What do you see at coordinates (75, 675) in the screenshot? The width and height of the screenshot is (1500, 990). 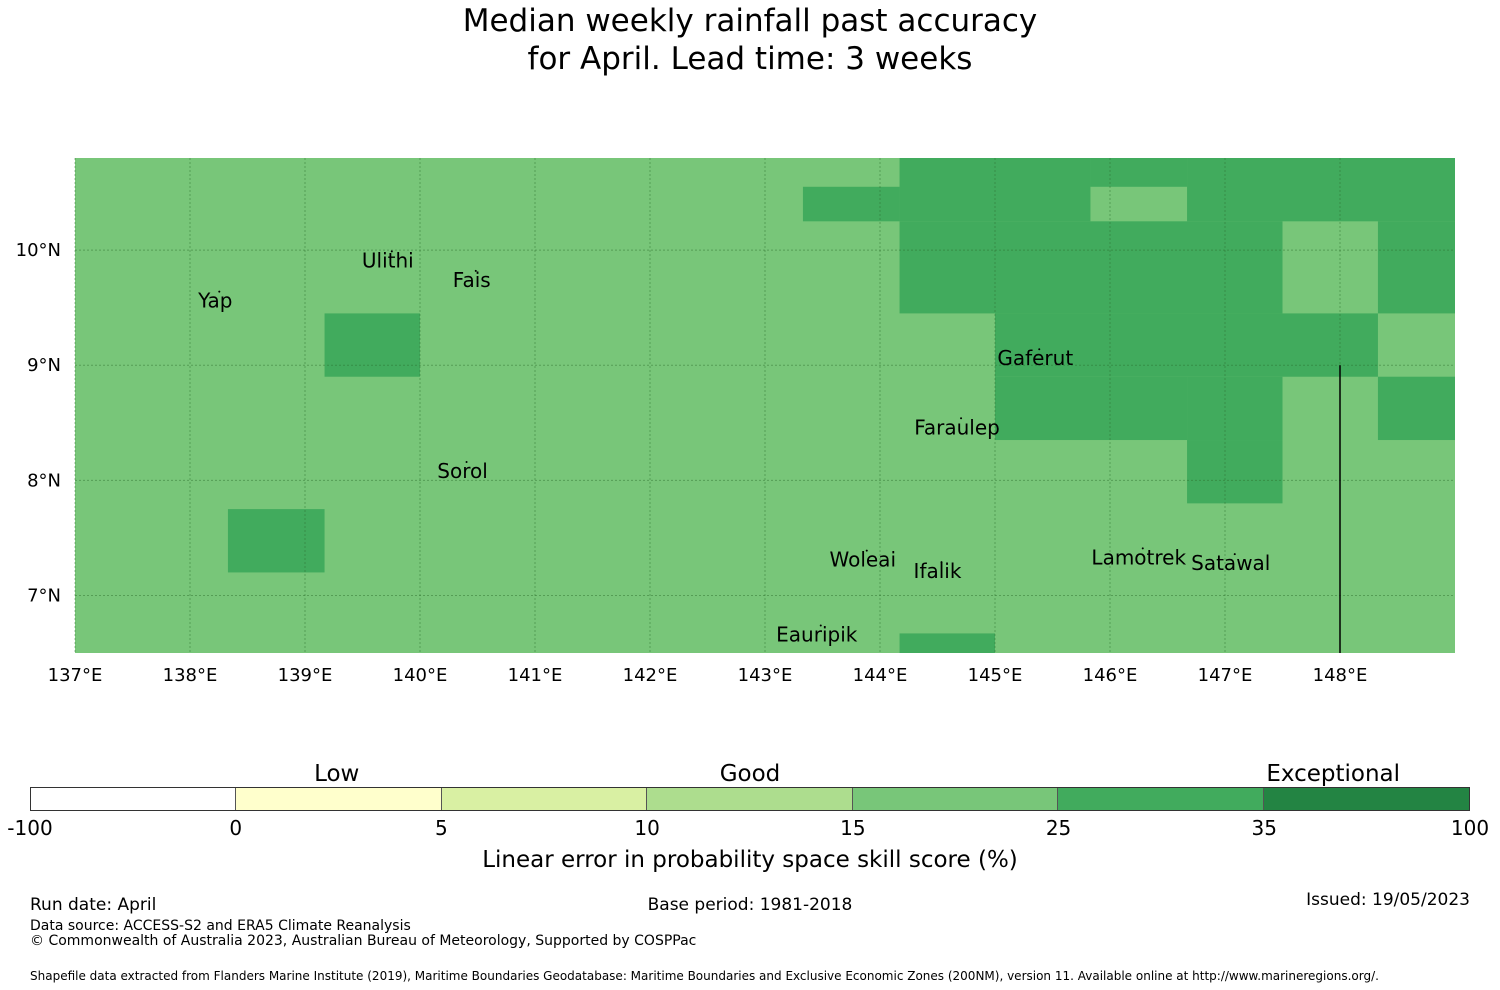 I see `lon-tick-label: 137°E` at bounding box center [75, 675].